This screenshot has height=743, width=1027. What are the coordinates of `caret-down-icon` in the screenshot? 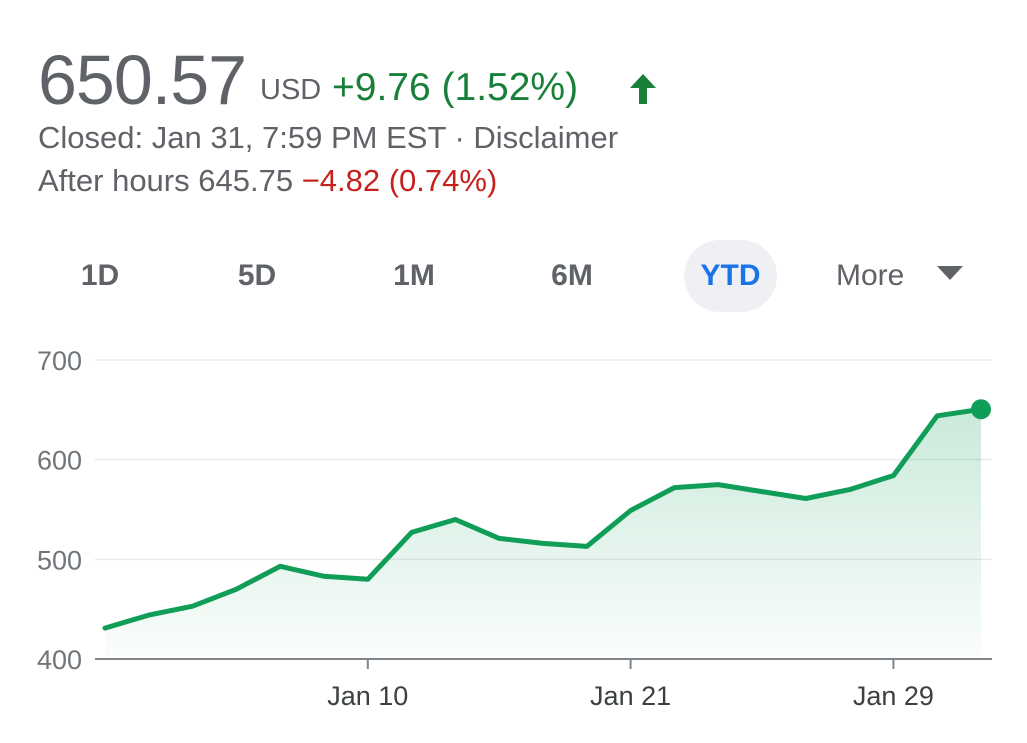 It's located at (950, 273).